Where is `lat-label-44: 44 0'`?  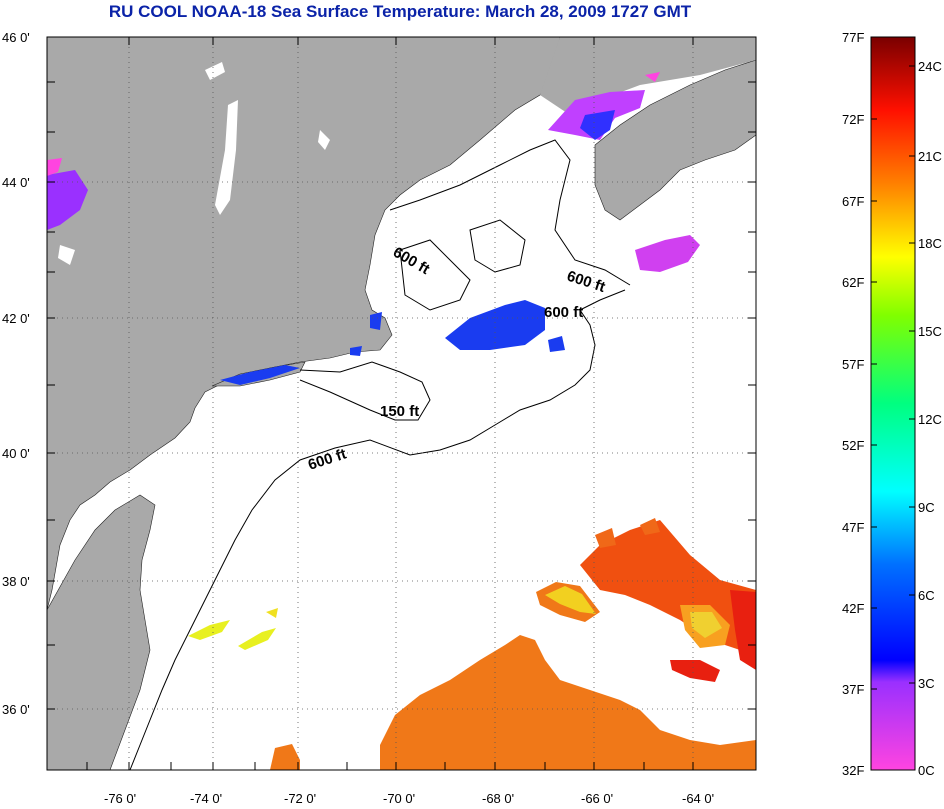
lat-label-44: 44 0' is located at coordinates (16, 182).